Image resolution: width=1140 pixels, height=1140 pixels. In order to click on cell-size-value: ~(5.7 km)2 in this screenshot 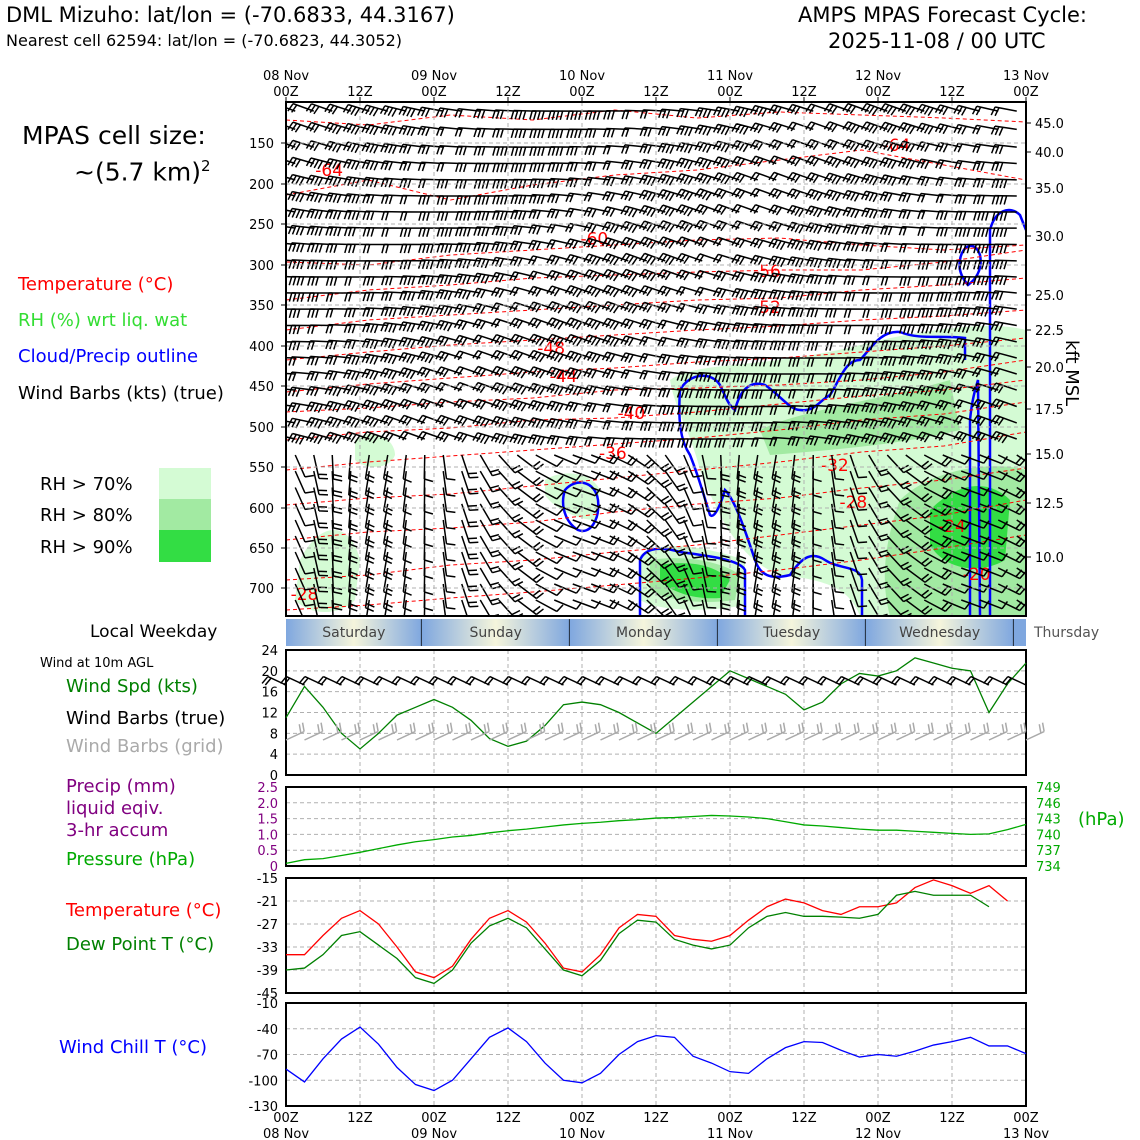, I will do `click(142, 171)`.